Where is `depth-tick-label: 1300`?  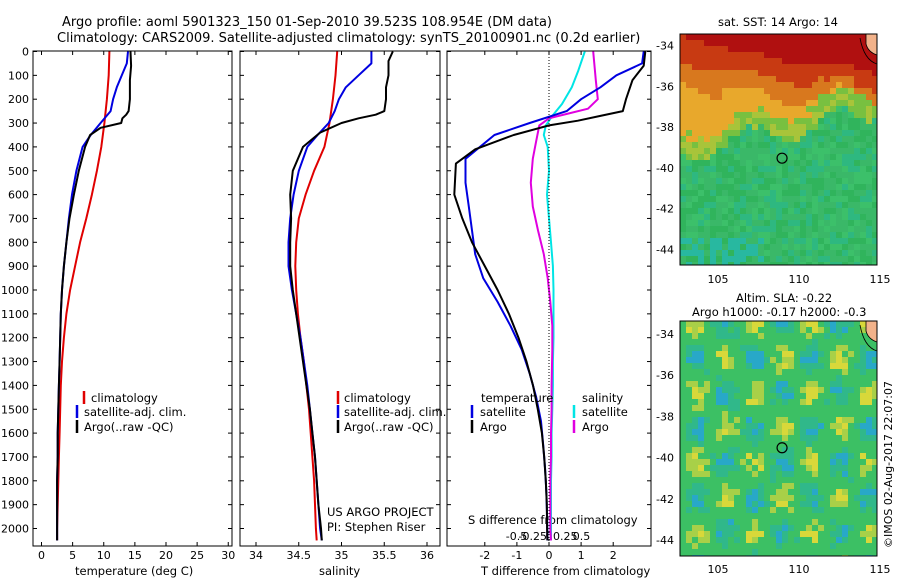
depth-tick-label: 1300 is located at coordinates (15, 362).